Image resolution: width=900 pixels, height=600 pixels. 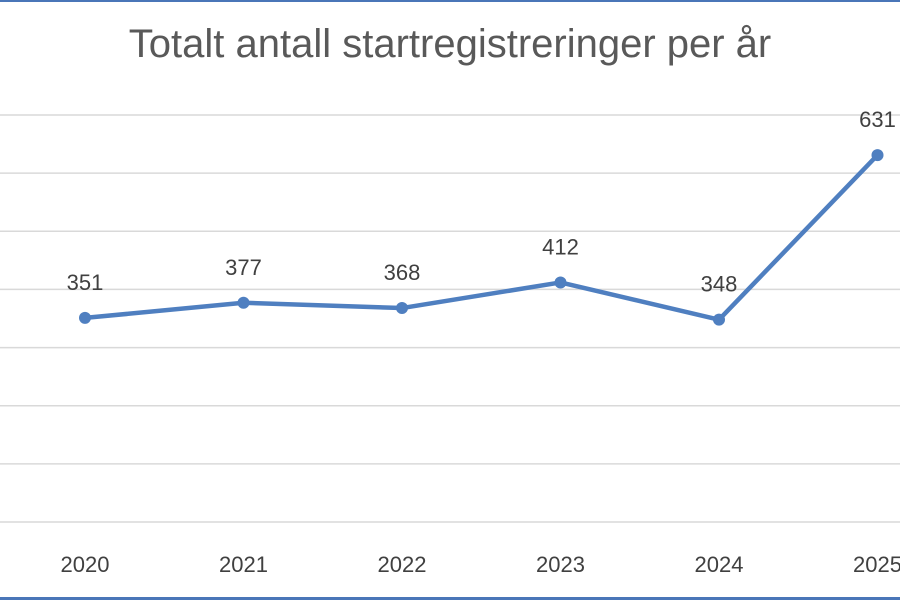 What do you see at coordinates (877, 119) in the screenshot?
I see `data-label: 631` at bounding box center [877, 119].